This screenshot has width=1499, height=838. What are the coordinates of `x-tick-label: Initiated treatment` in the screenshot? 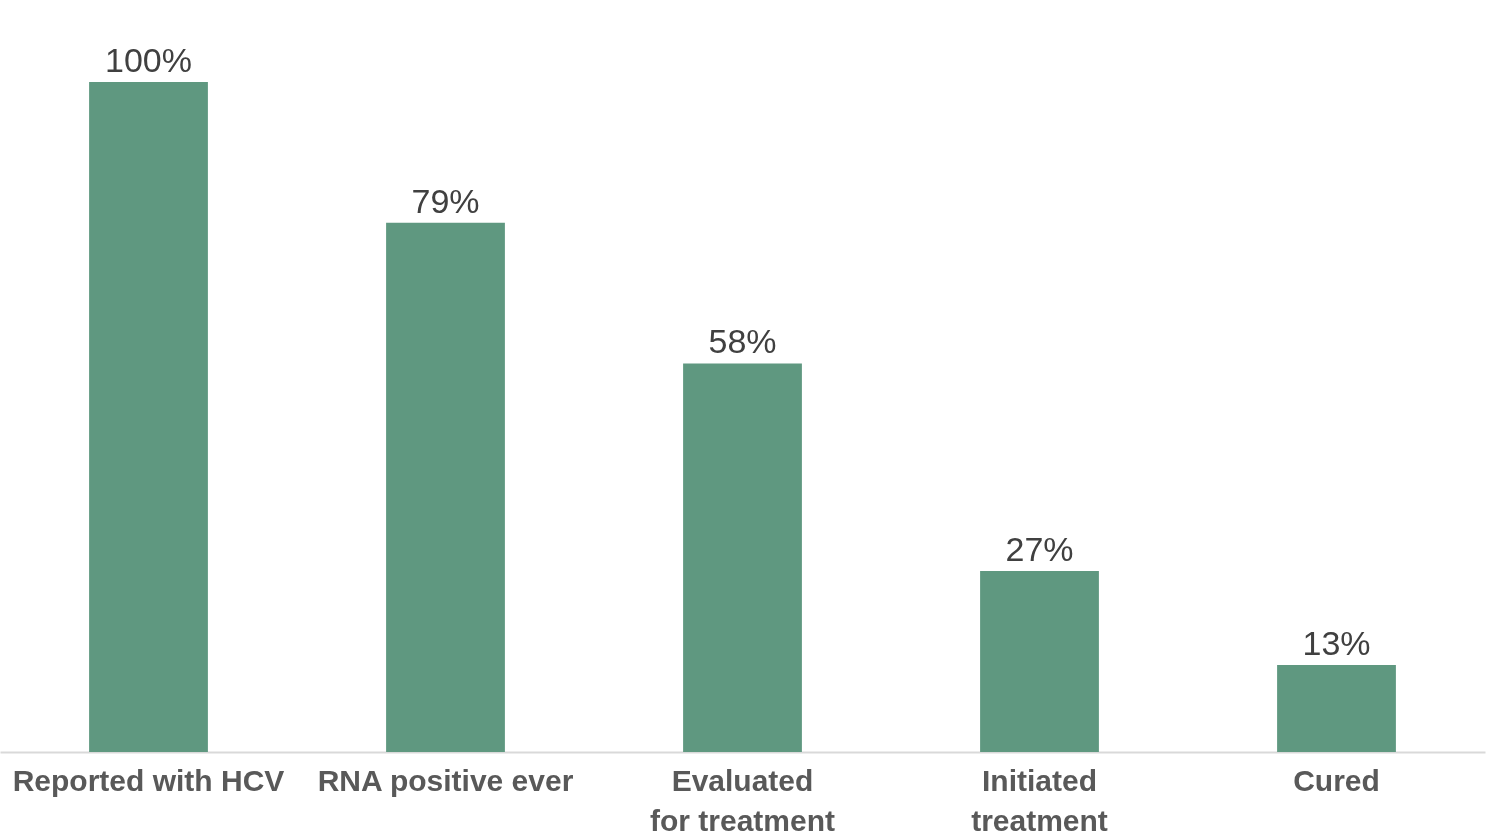 It's located at (1039, 800).